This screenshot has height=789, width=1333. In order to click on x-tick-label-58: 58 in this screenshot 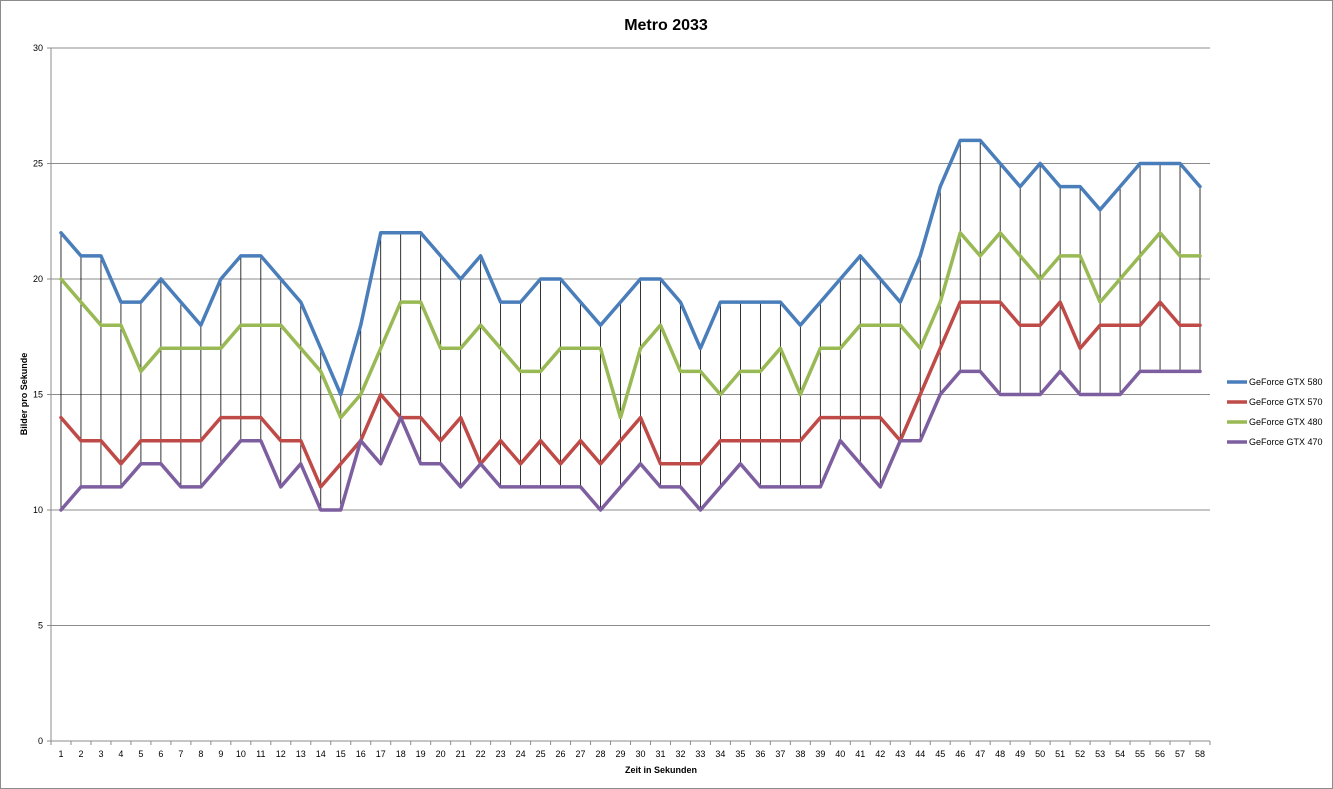, I will do `click(1200, 754)`.